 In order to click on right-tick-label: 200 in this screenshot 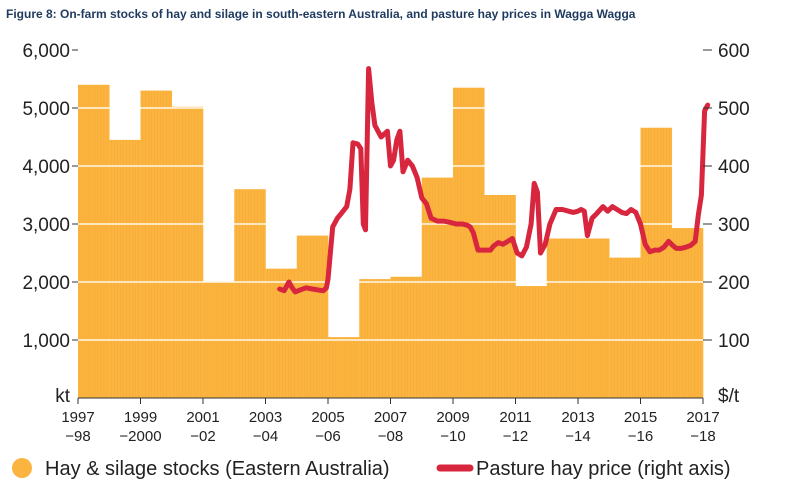, I will do `click(734, 283)`.